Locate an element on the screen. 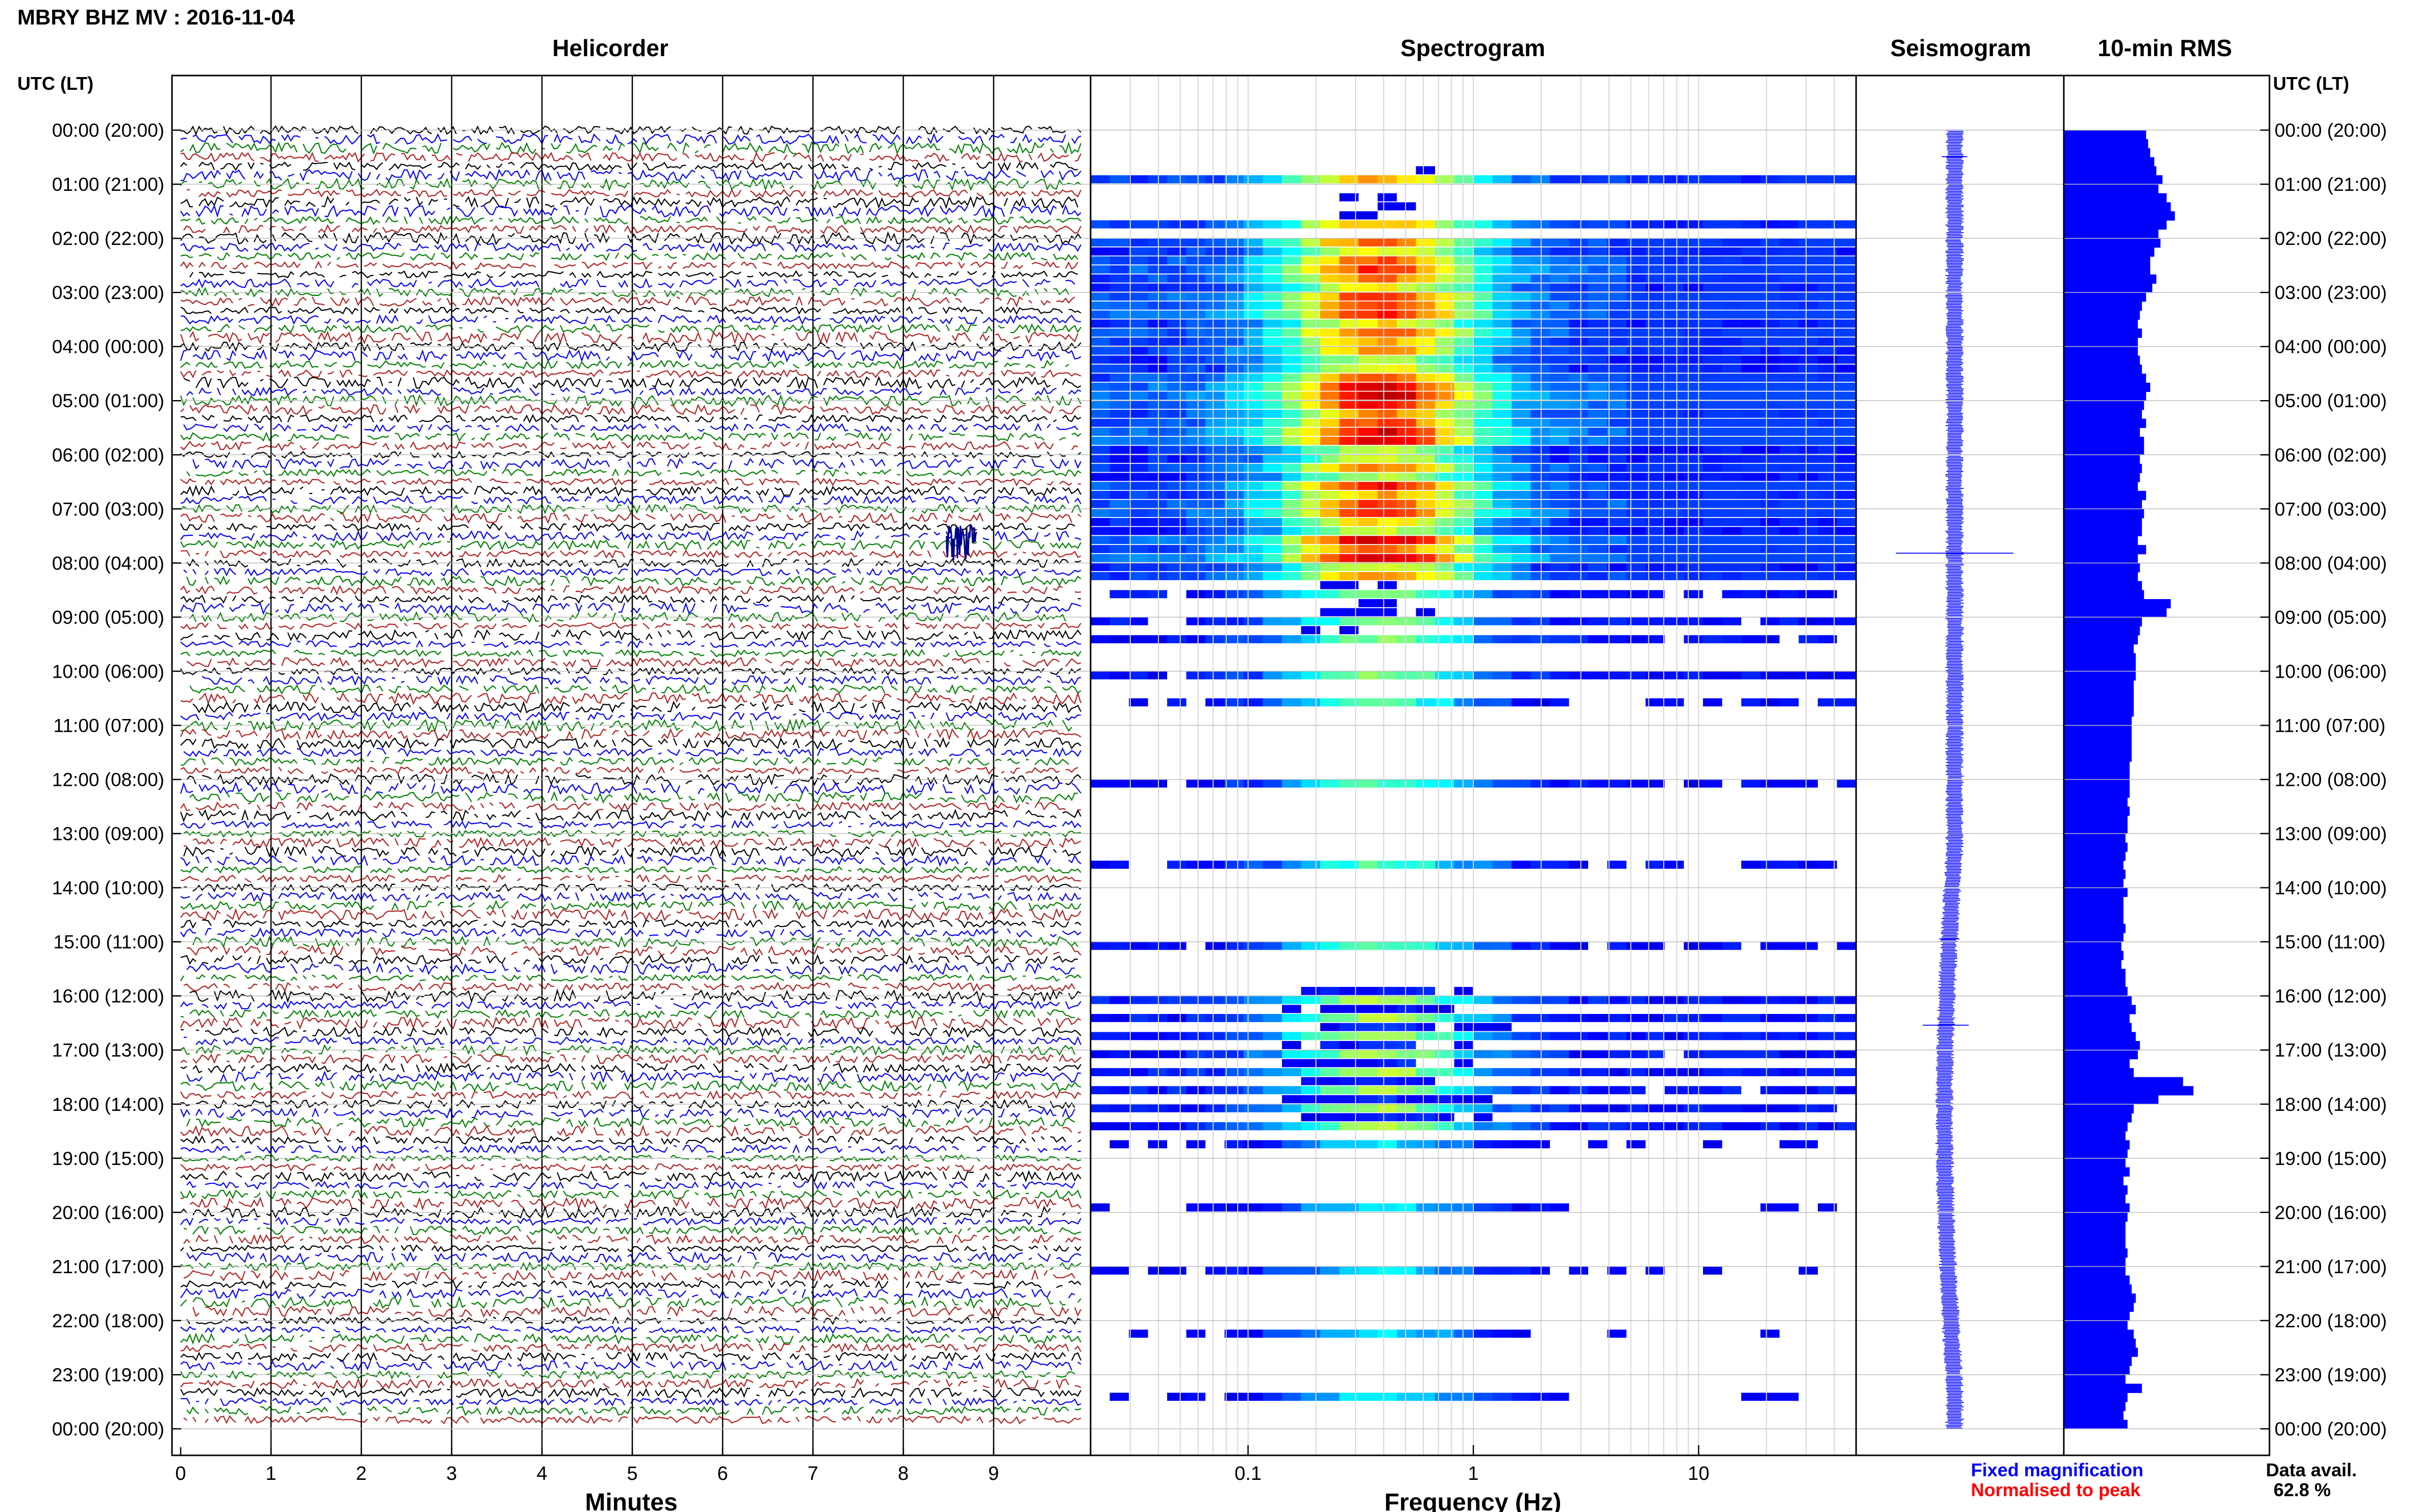  minute-tick-label: 1 is located at coordinates (270, 1473).